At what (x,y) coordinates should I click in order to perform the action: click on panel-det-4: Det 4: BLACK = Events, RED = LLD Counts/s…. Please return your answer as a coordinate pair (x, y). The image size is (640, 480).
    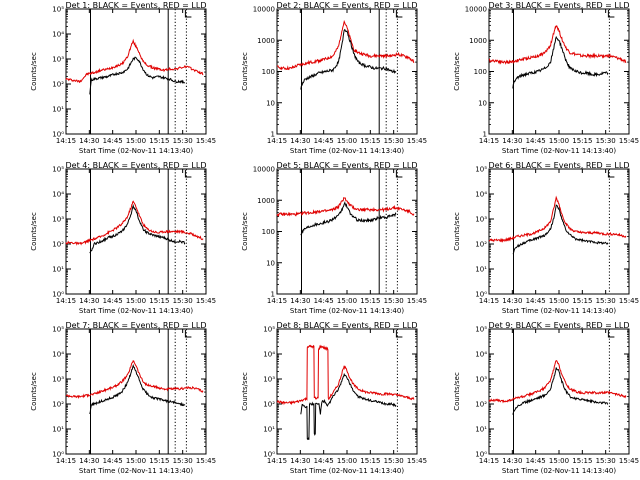
    Looking at the image, I should click on (123, 238).